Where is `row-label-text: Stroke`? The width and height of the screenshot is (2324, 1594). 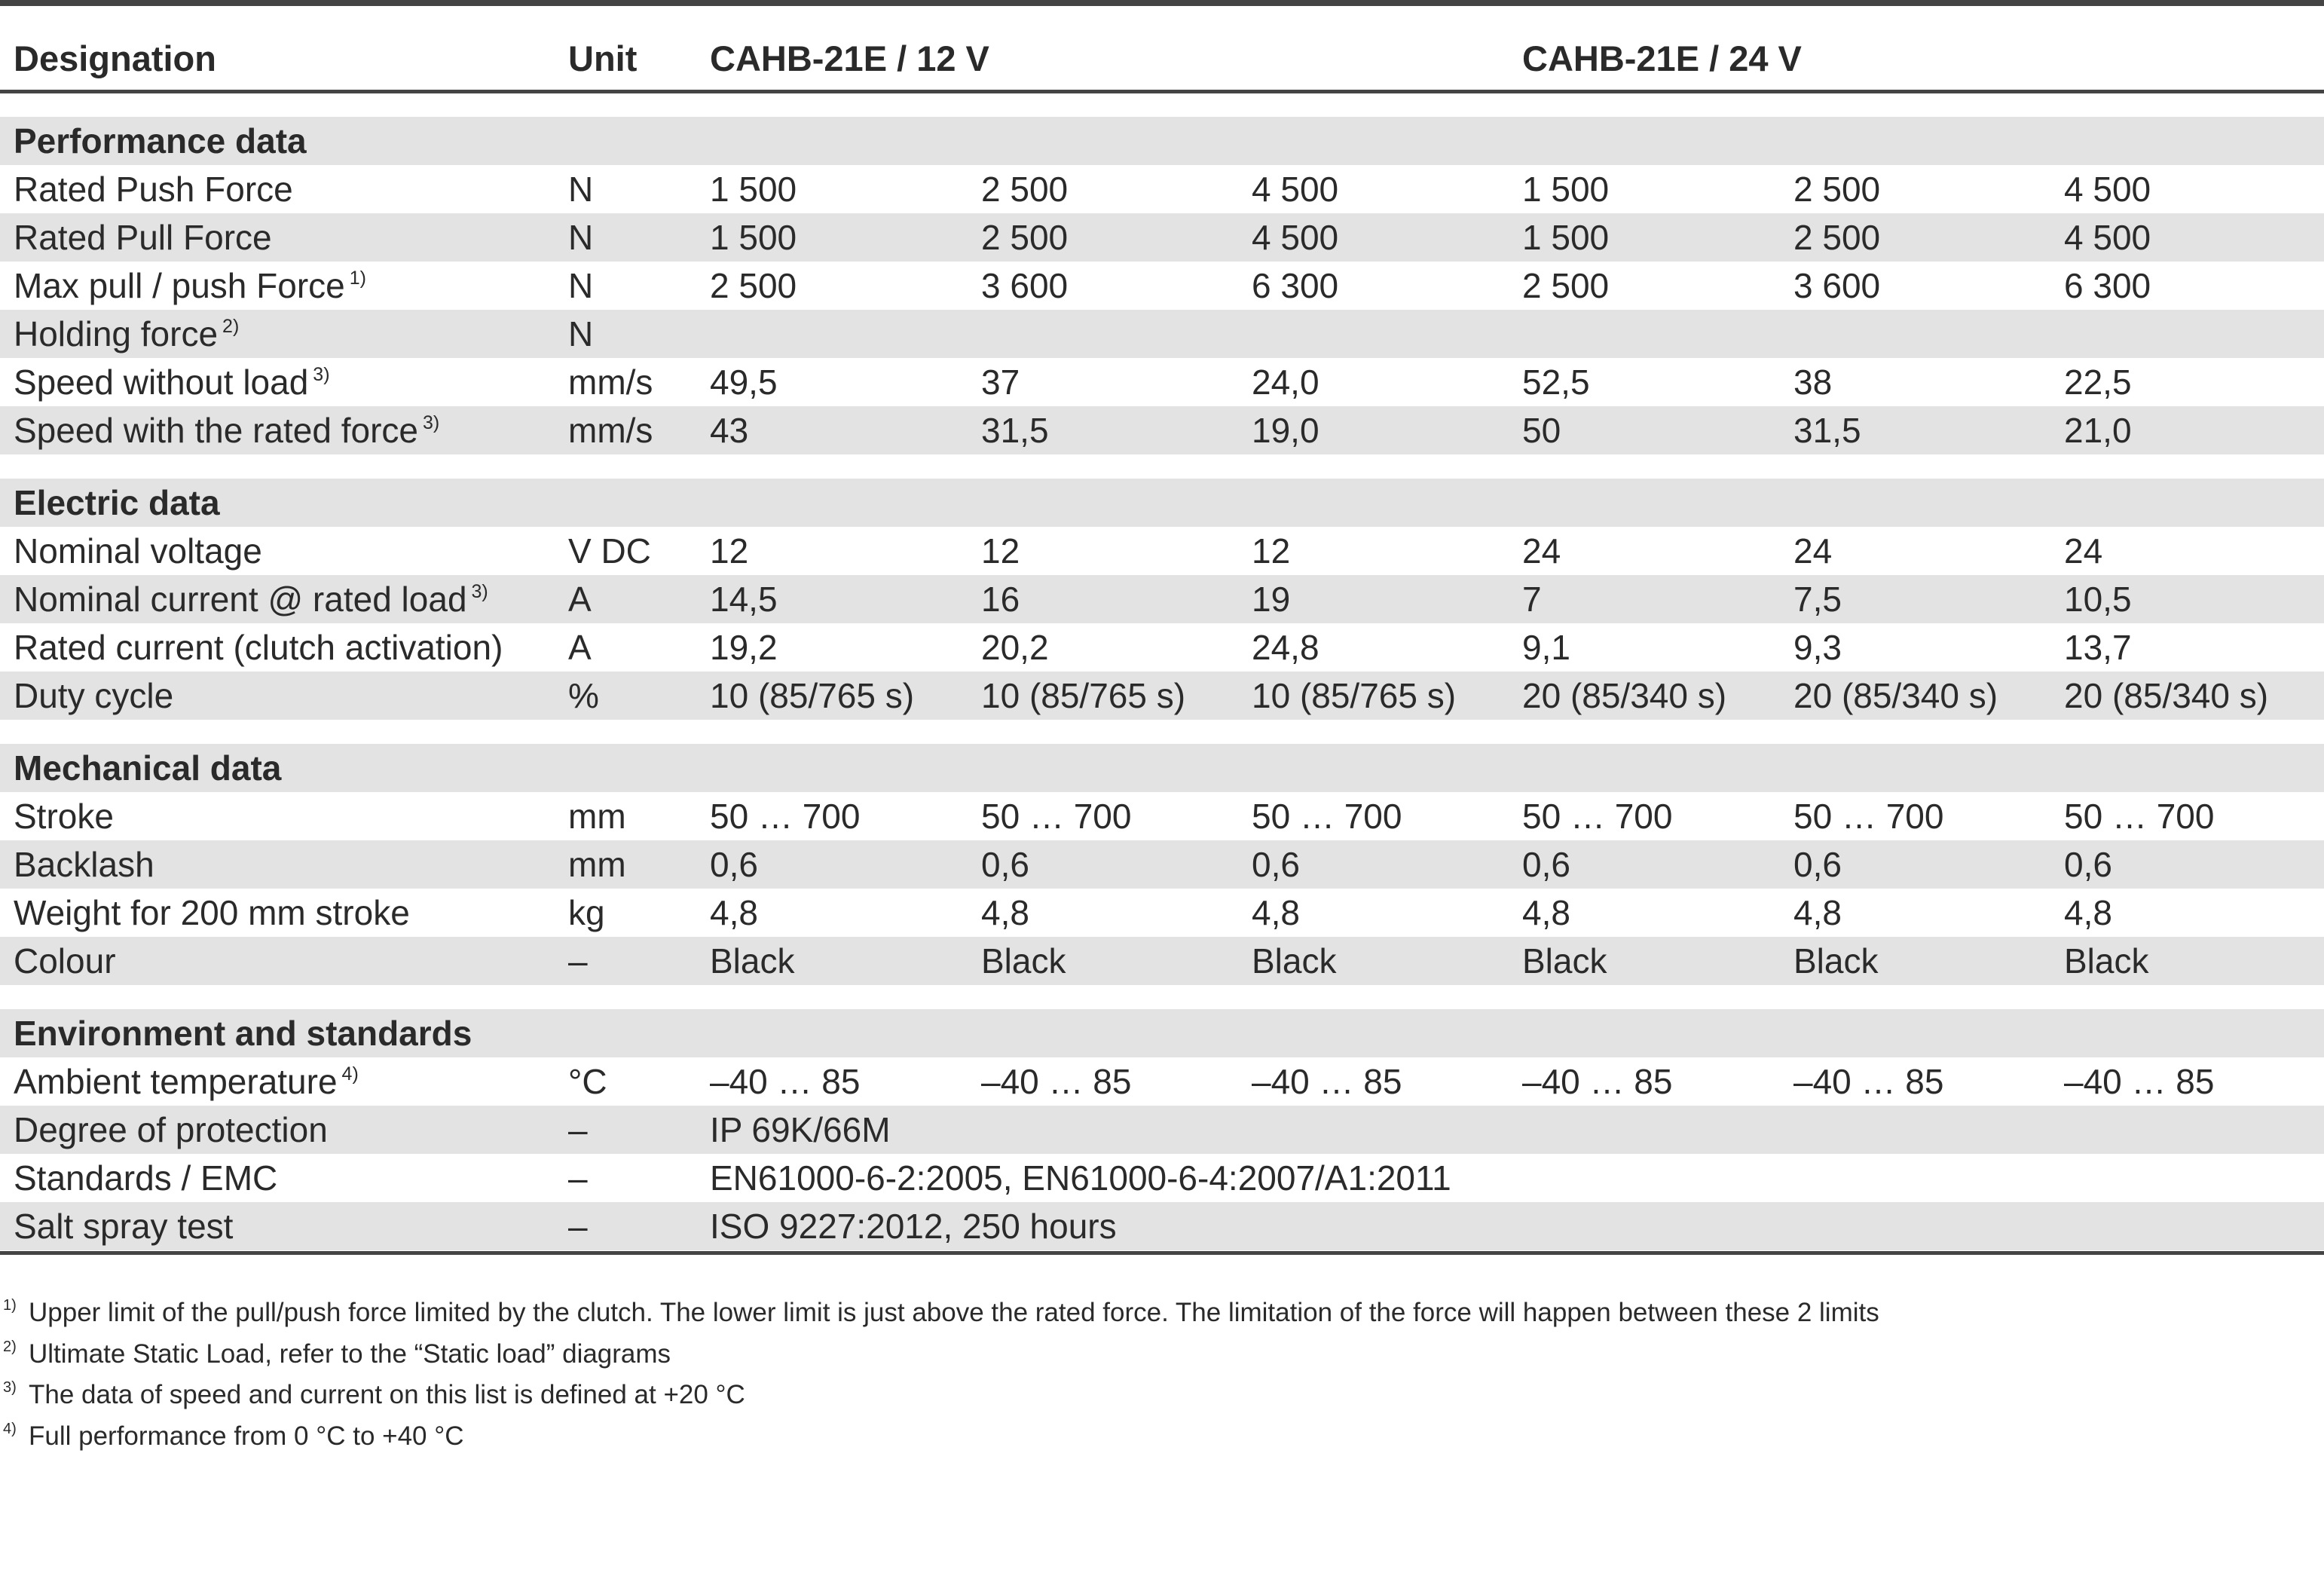
row-label-text: Stroke is located at coordinates (64, 816).